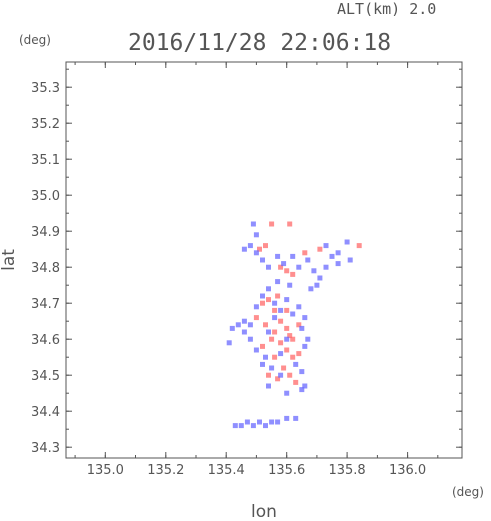 The image size is (491, 521). What do you see at coordinates (45, 88) in the screenshot?
I see `y-tick-label: 35.3` at bounding box center [45, 88].